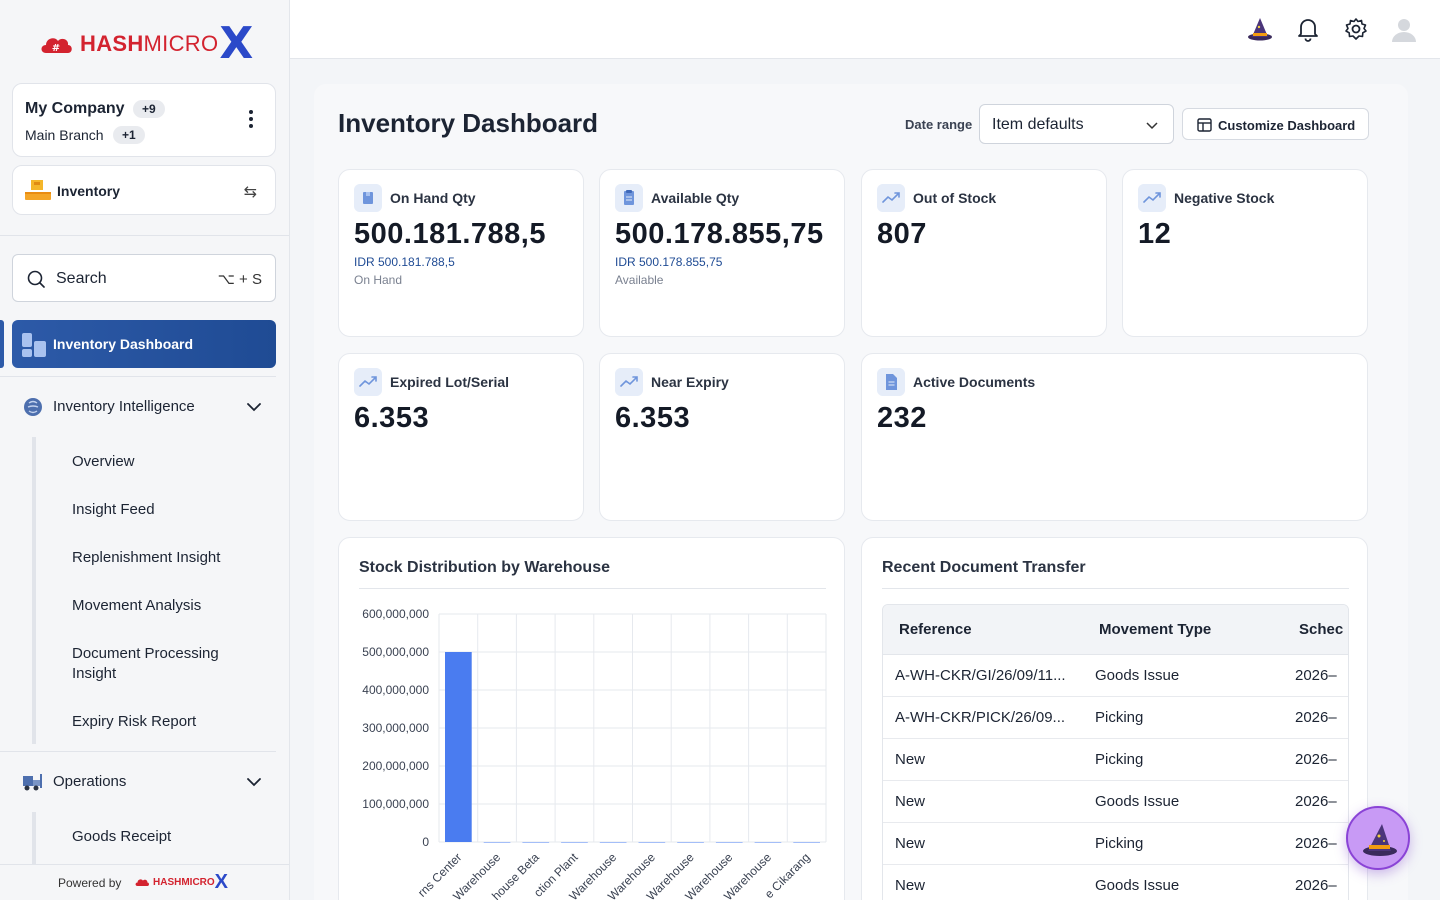 The height and width of the screenshot is (900, 1440). What do you see at coordinates (56, 46) in the screenshot?
I see `cloud-logo-icon: #` at bounding box center [56, 46].